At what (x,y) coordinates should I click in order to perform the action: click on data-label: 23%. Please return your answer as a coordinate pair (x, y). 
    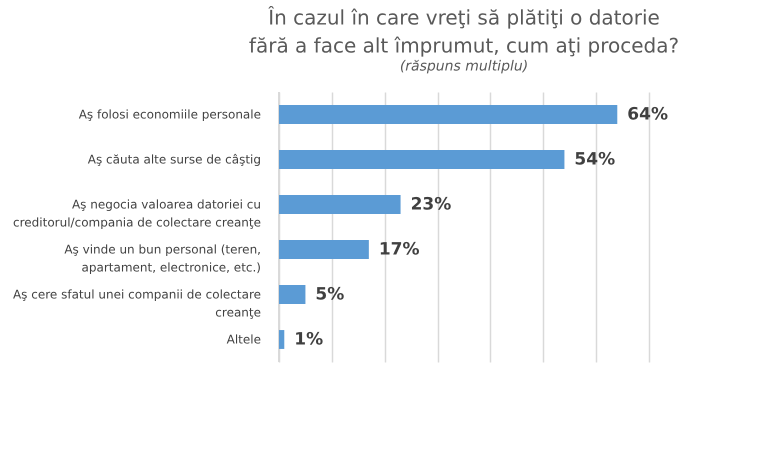
    Looking at the image, I should click on (431, 204).